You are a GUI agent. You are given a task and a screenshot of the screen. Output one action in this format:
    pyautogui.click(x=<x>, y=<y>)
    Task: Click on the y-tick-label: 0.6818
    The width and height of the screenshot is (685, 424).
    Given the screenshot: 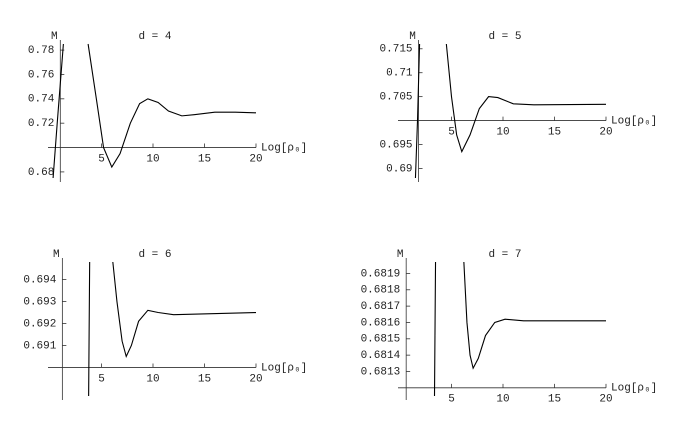 What is the action you would take?
    pyautogui.click(x=381, y=291)
    